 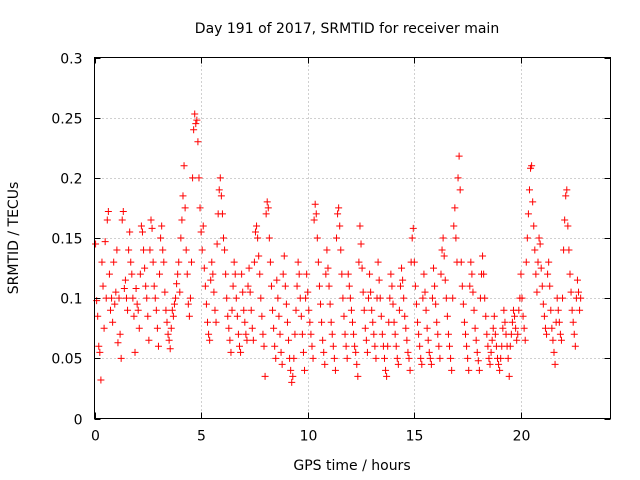 I want to click on x-tick-label: 10, so click(x=309, y=437).